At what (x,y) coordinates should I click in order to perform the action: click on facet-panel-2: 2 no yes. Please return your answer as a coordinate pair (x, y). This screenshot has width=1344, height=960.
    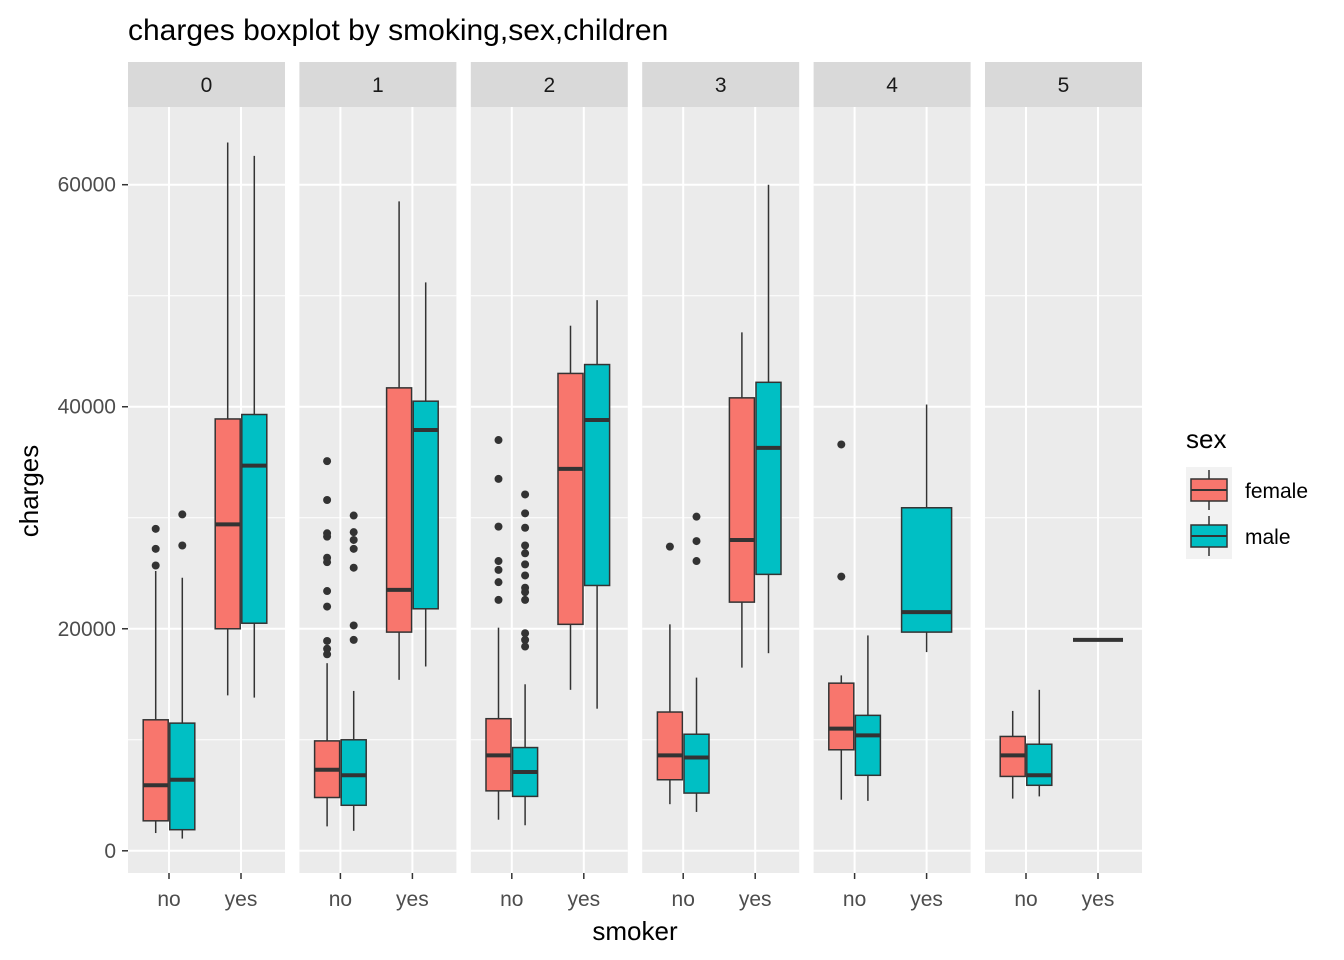
    Looking at the image, I should click on (549, 486).